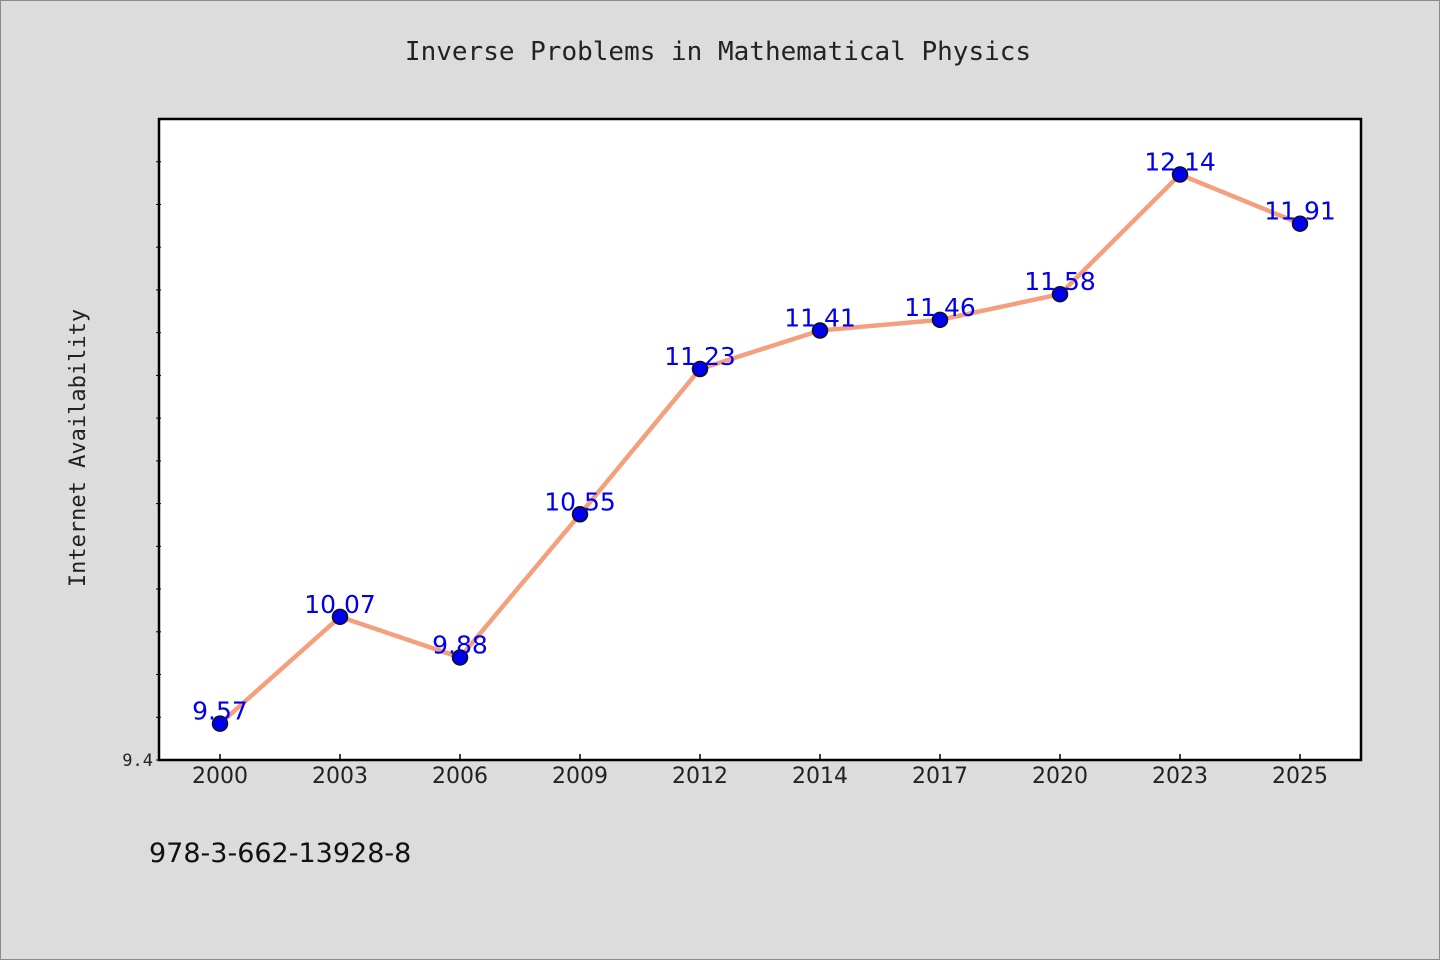 This screenshot has width=1440, height=960. I want to click on x-tick-label: 2014, so click(820, 776).